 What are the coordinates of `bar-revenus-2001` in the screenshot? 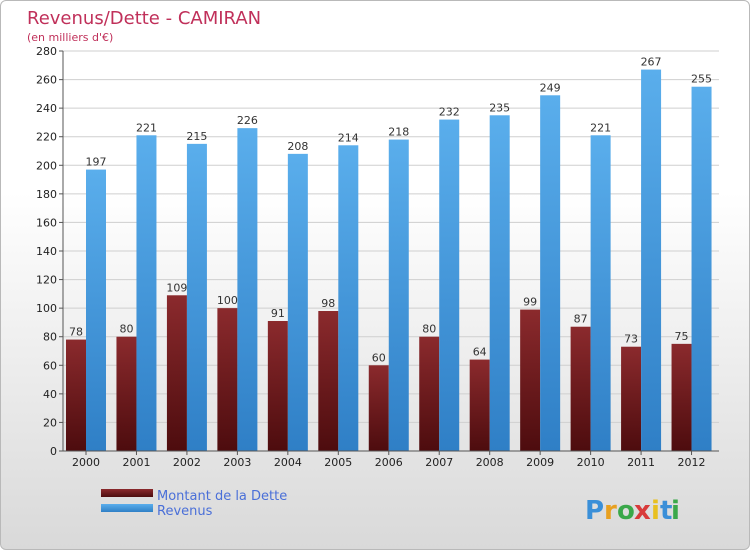 It's located at (146, 293).